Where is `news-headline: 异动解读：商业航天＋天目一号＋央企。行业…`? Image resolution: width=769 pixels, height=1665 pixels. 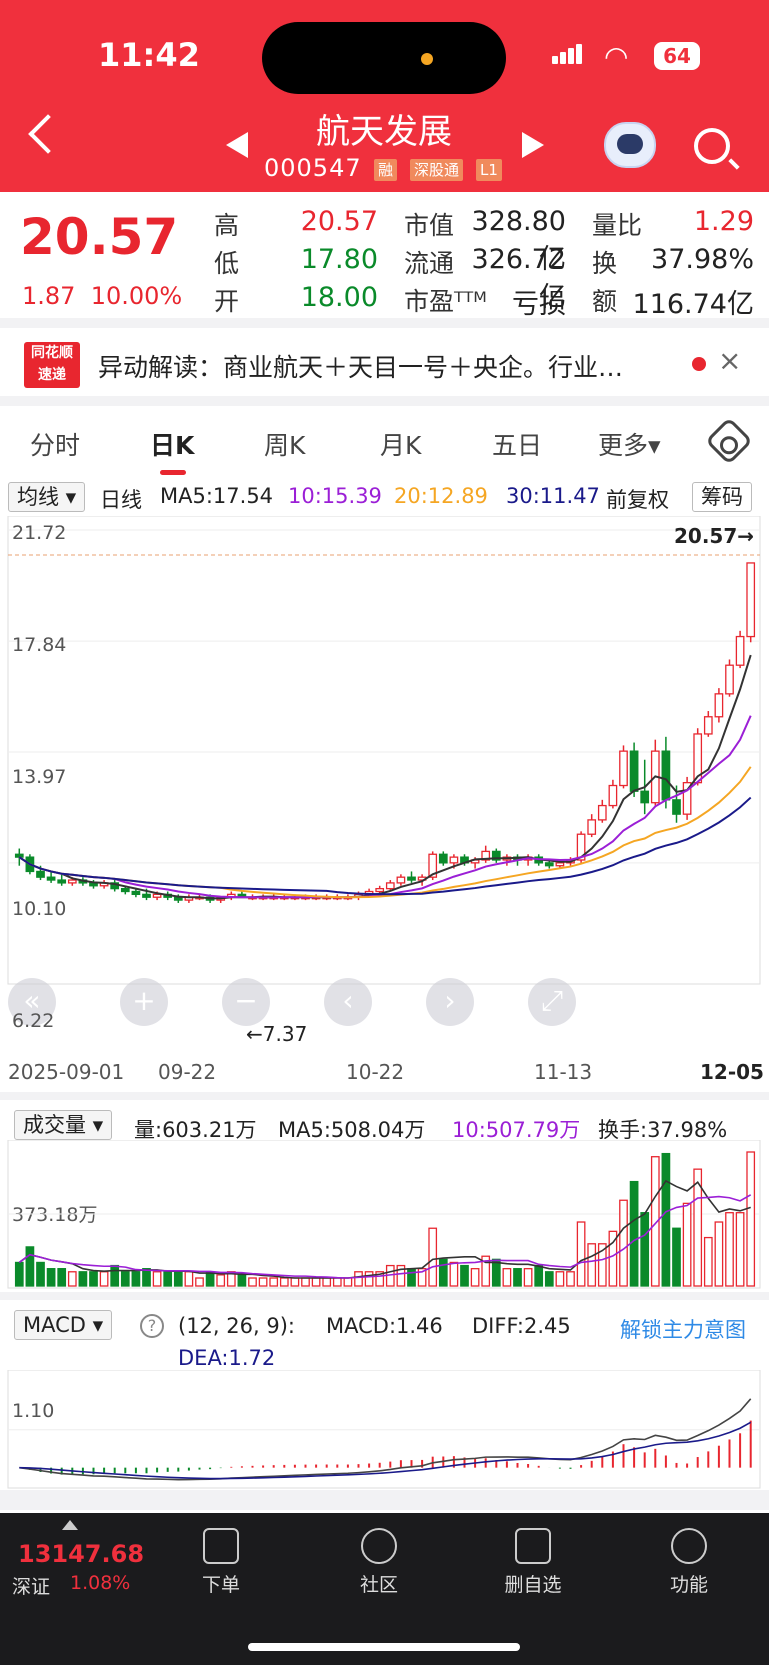
news-headline: 异动解读：商业航天＋天目一号＋央企。行业… is located at coordinates (361, 367).